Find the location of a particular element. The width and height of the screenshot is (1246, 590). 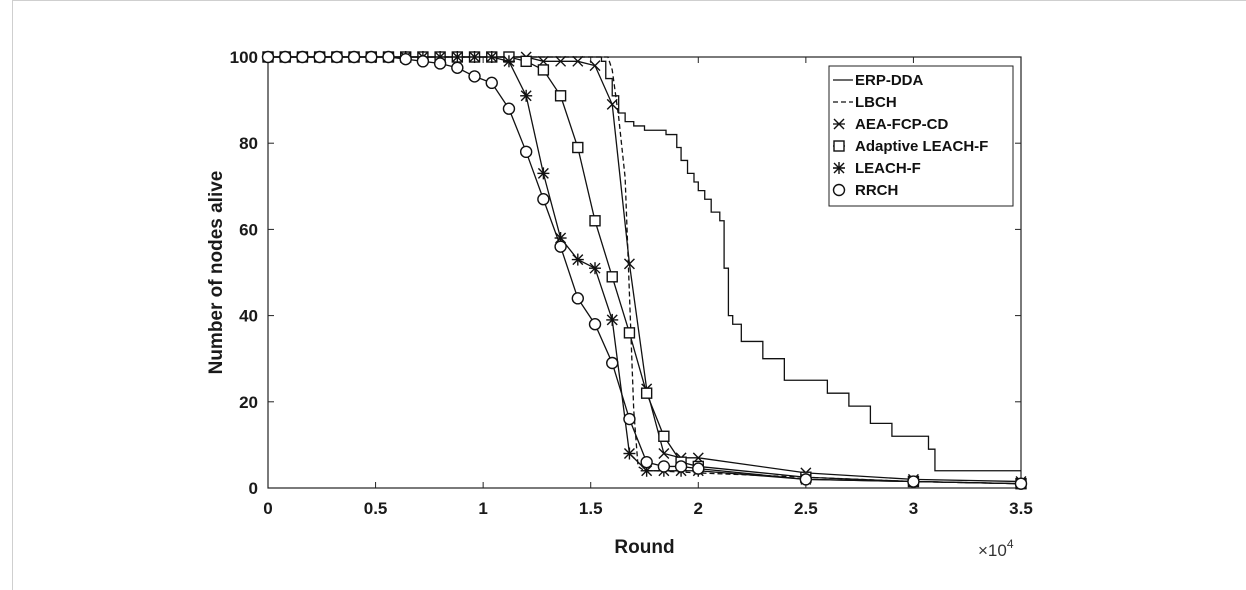

legend-entry: ERP-DDA is located at coordinates (878, 80).